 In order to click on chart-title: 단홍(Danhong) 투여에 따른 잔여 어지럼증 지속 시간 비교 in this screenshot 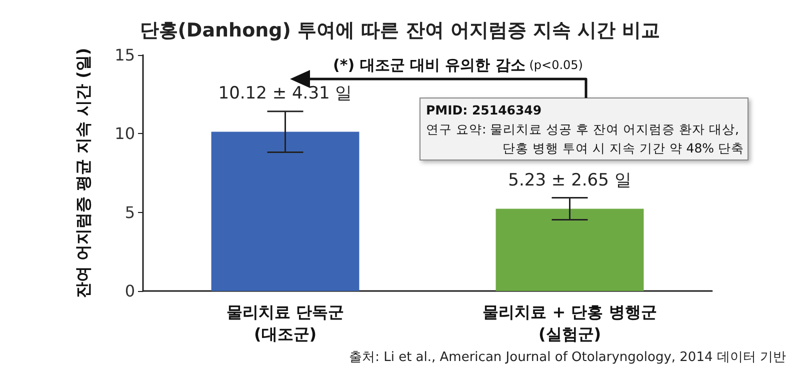, I will do `click(400, 31)`.